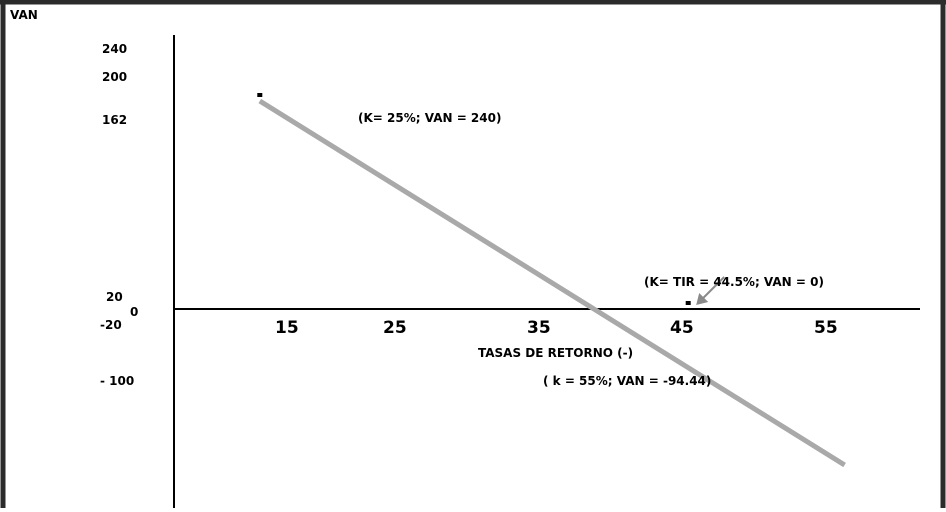  I want to click on x-tick-label: 45, so click(682, 328).